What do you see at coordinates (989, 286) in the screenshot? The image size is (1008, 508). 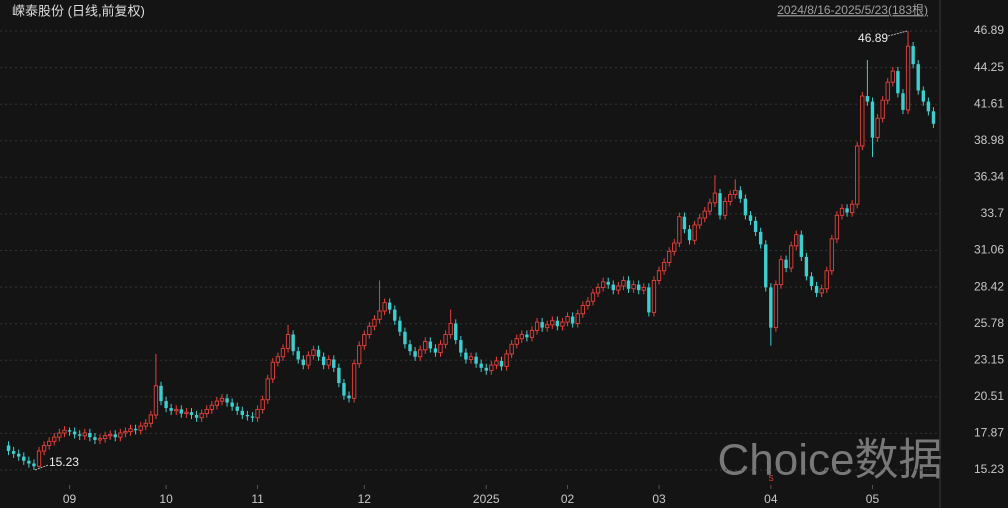 I see `y-tick-label: 28.42` at bounding box center [989, 286].